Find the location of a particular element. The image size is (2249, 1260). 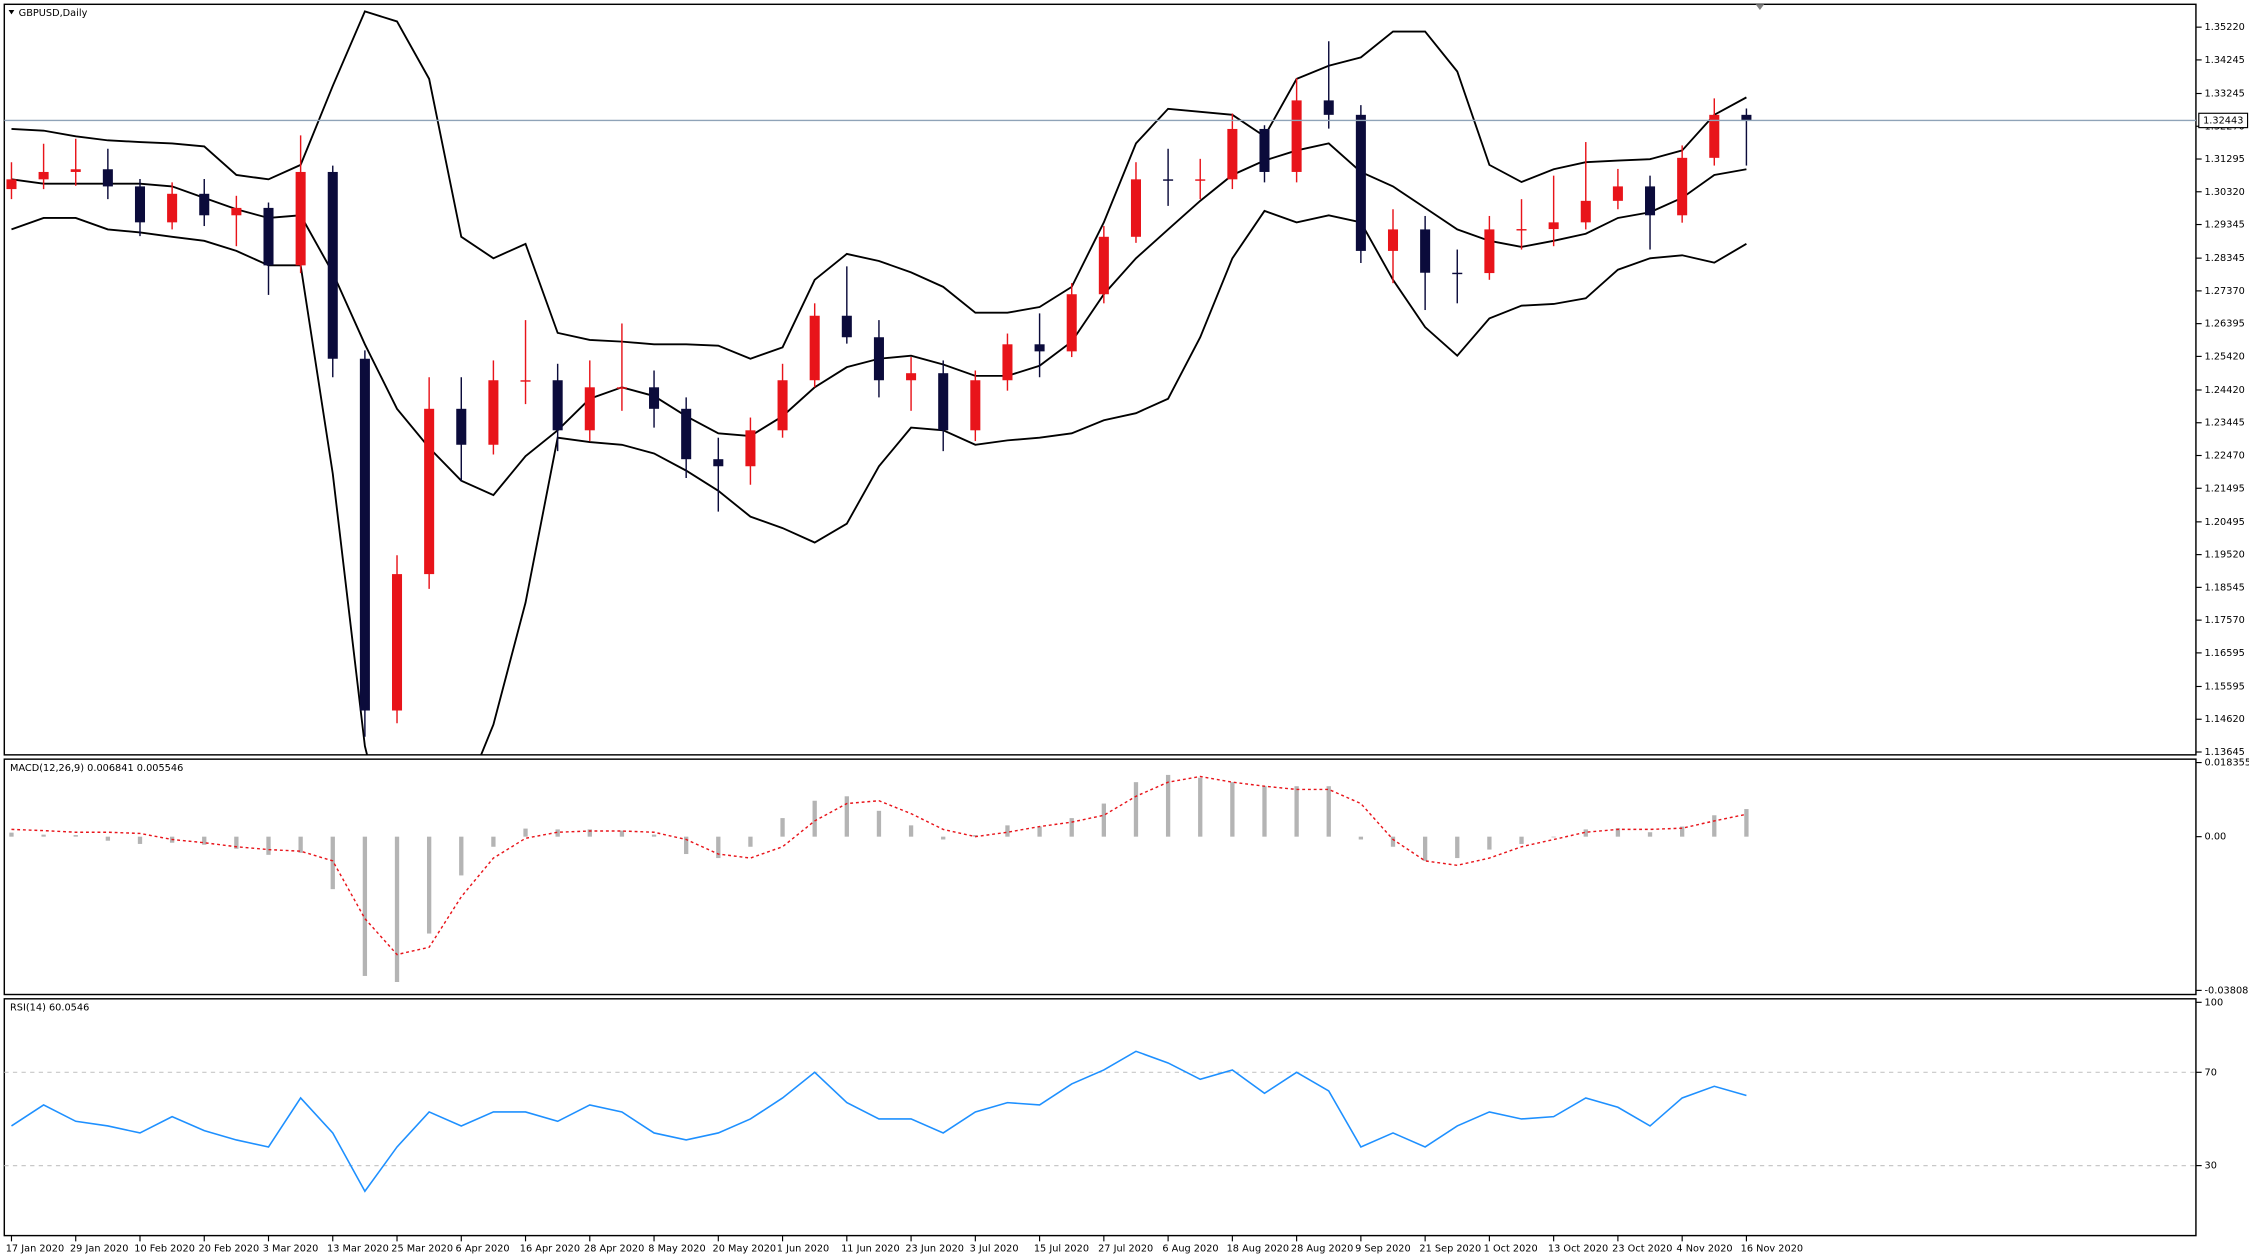

x-tick-label: 17 Jan 2020 is located at coordinates (35, 1249).